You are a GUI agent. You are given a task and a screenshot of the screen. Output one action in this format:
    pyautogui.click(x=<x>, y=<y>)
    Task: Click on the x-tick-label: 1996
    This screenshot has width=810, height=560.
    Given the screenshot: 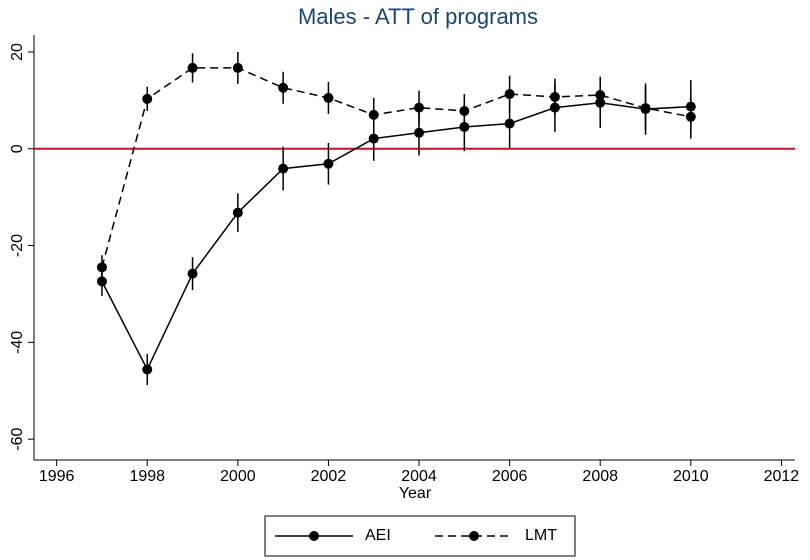 What is the action you would take?
    pyautogui.click(x=57, y=476)
    